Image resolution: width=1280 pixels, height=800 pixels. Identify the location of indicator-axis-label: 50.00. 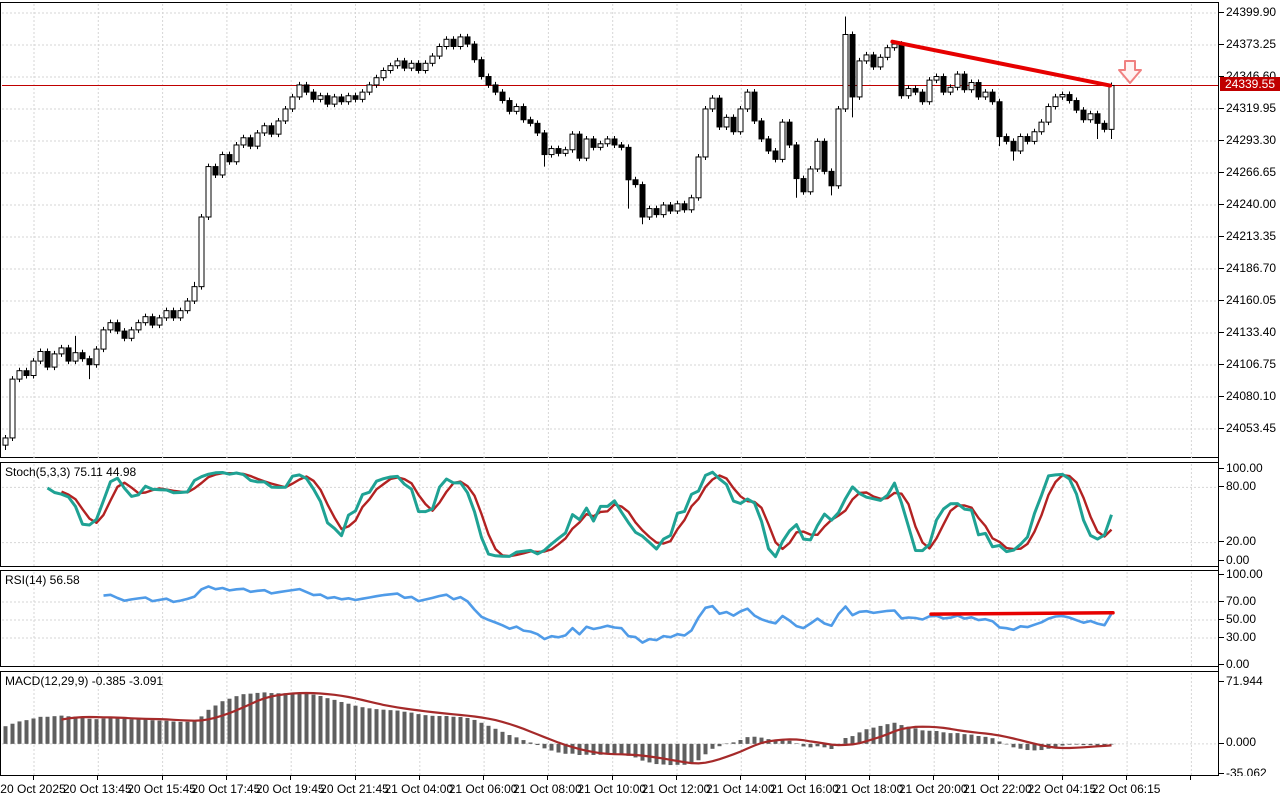
(1237, 619).